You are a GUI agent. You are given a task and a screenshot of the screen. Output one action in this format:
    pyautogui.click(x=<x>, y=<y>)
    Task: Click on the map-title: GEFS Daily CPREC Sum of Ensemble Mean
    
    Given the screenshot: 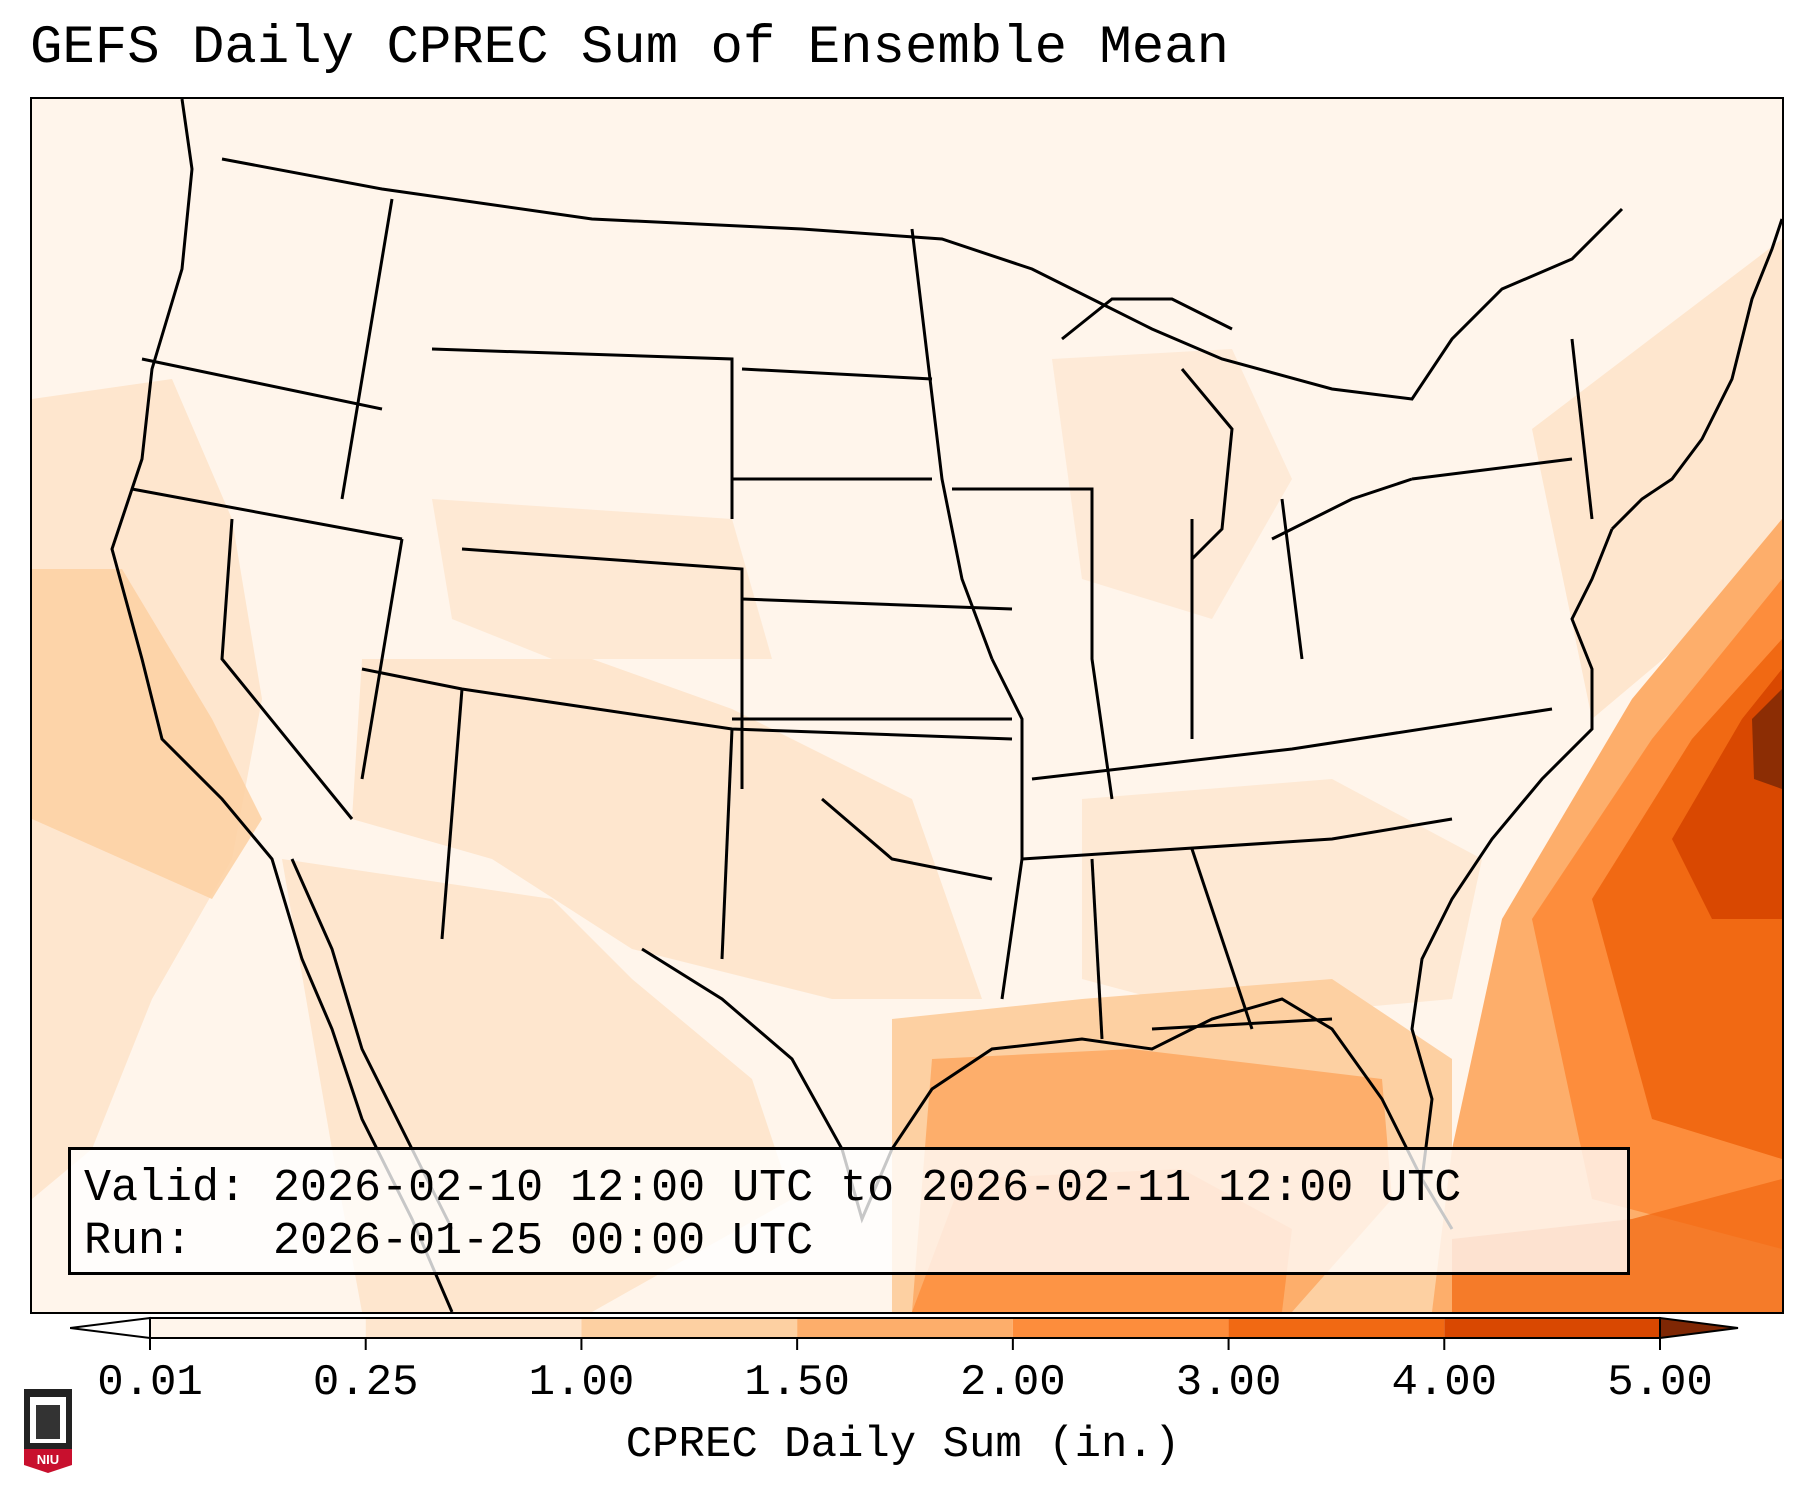 What is the action you would take?
    pyautogui.click(x=629, y=48)
    